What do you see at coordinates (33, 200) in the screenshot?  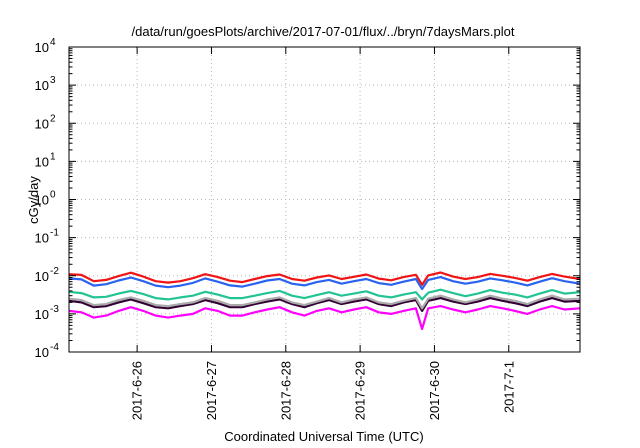 I see `y-axis-label: cGy/day` at bounding box center [33, 200].